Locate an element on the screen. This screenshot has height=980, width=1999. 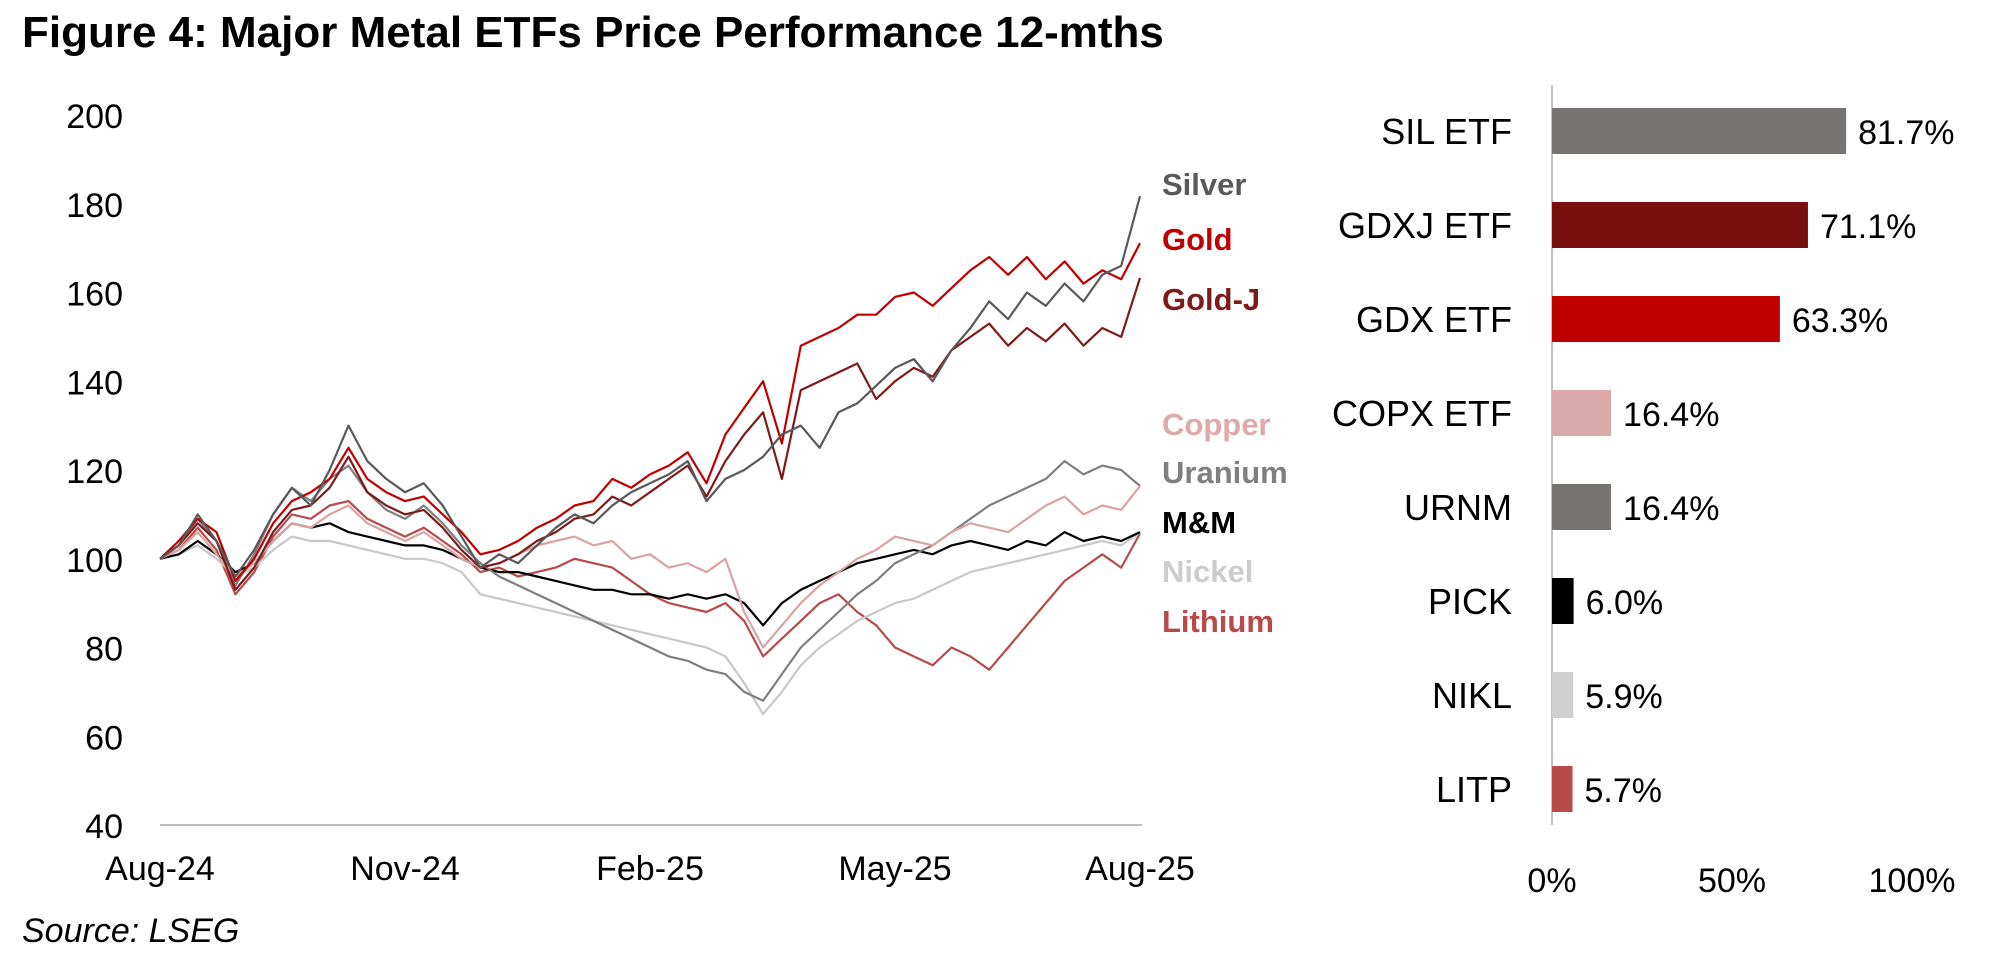
series-label-gold-j: Gold-J is located at coordinates (1211, 299).